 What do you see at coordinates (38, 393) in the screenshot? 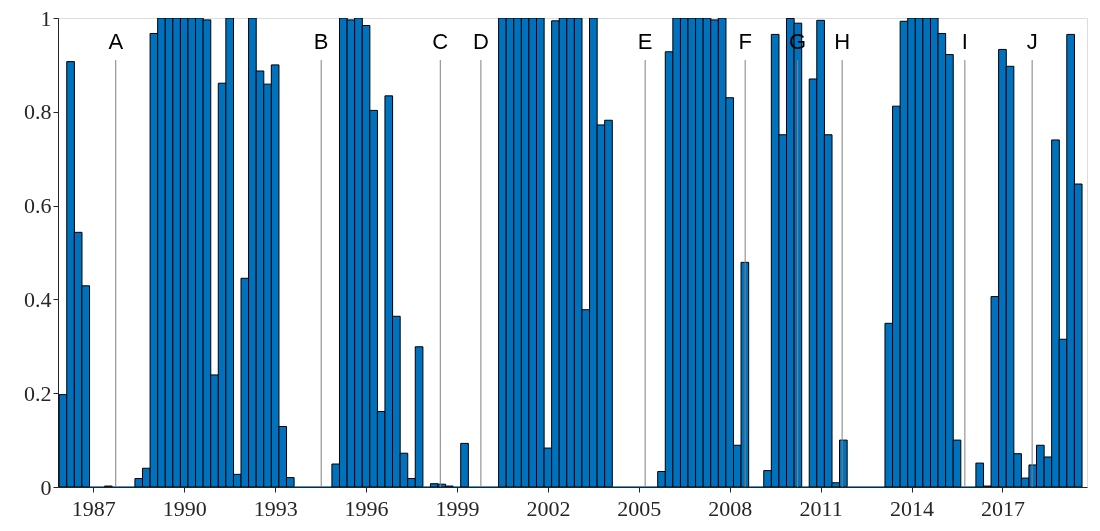
I see `y-tick-label: 0.2` at bounding box center [38, 393].